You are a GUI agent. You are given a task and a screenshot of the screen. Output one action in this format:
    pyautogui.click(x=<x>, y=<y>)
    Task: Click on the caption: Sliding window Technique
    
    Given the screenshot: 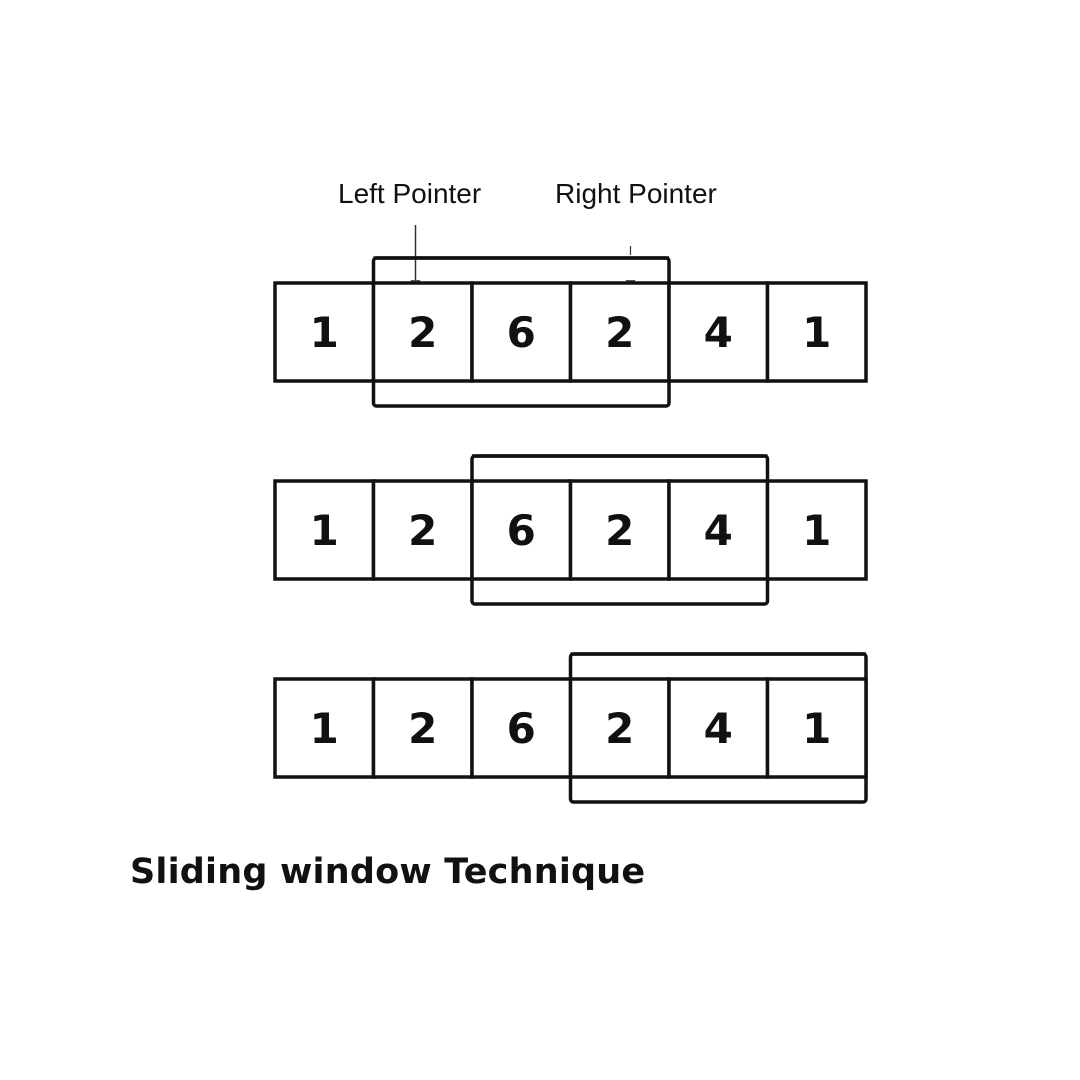 What is the action you would take?
    pyautogui.click(x=388, y=872)
    